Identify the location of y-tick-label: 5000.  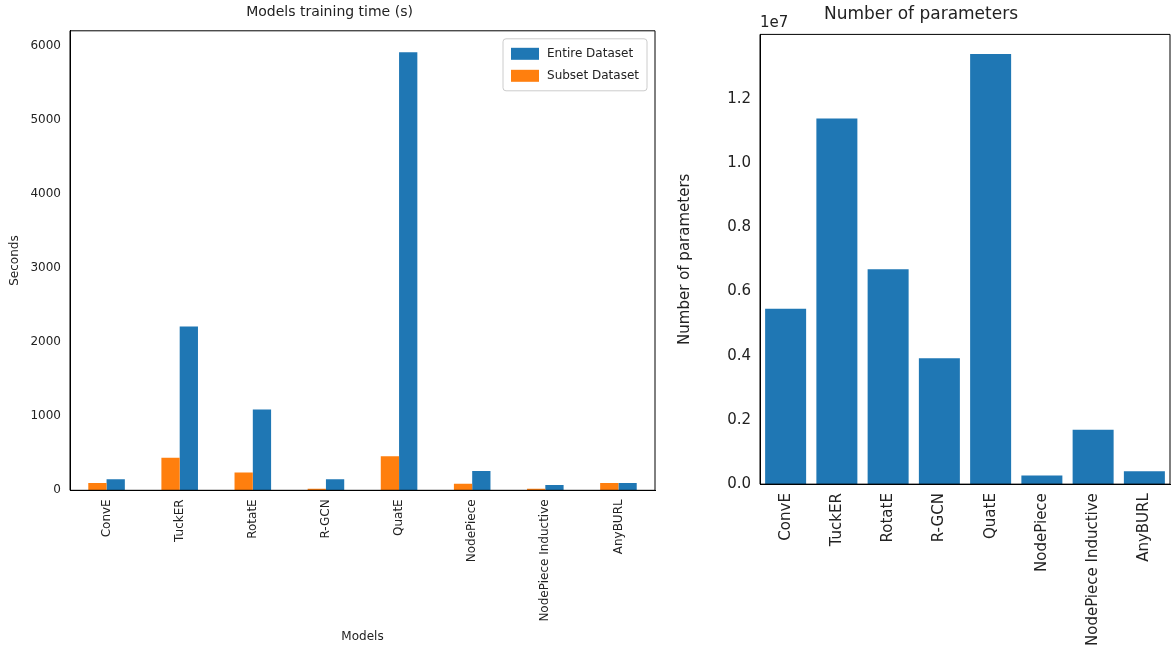
(45, 118).